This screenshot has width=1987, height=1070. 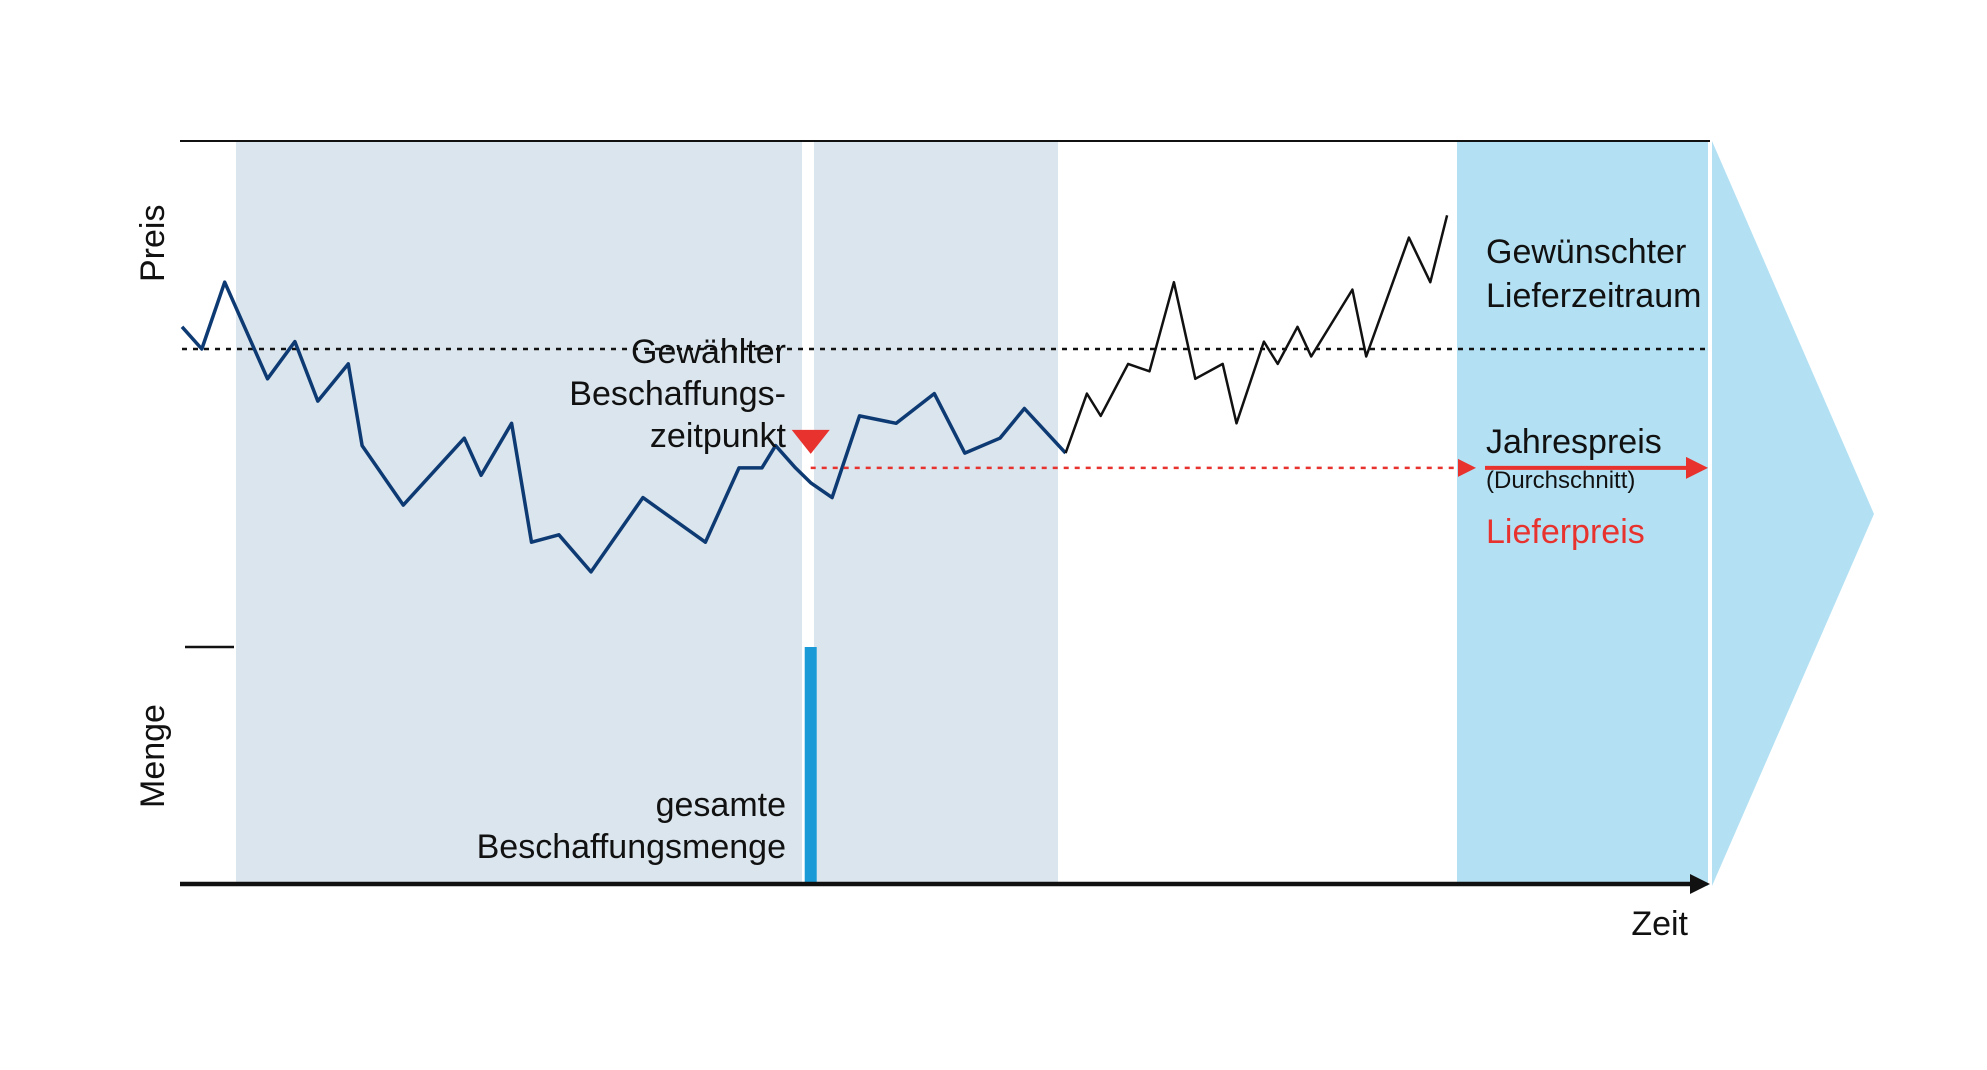 I want to click on delivery-period-region, so click(x=1582, y=513).